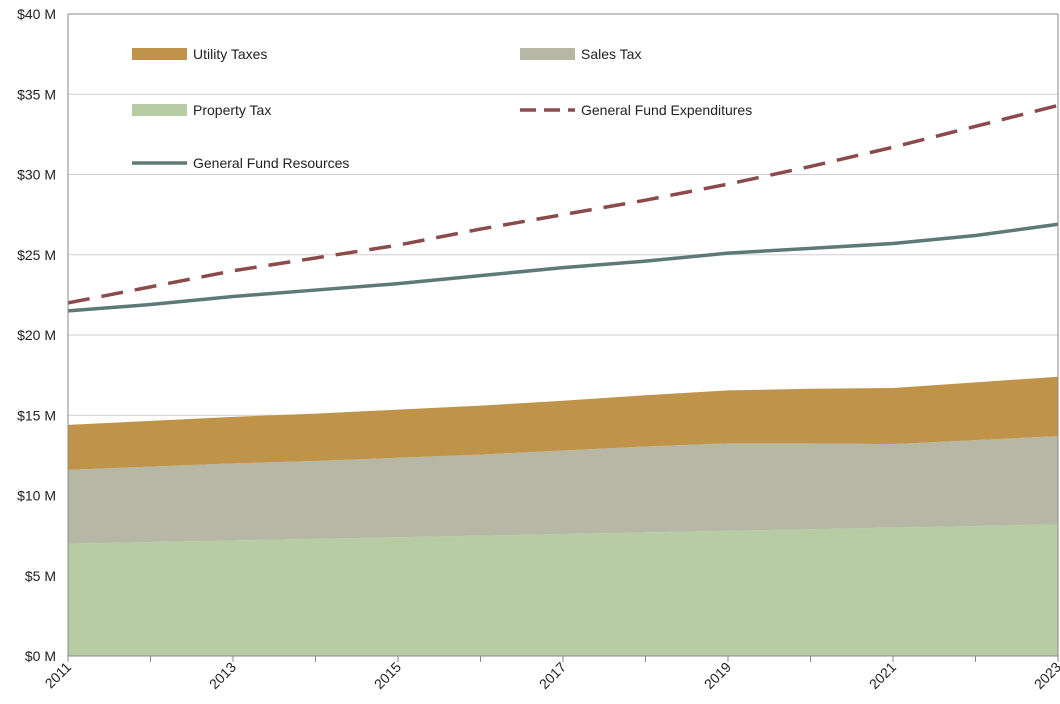  What do you see at coordinates (36, 496) in the screenshot?
I see `y-tick-label: $10 M` at bounding box center [36, 496].